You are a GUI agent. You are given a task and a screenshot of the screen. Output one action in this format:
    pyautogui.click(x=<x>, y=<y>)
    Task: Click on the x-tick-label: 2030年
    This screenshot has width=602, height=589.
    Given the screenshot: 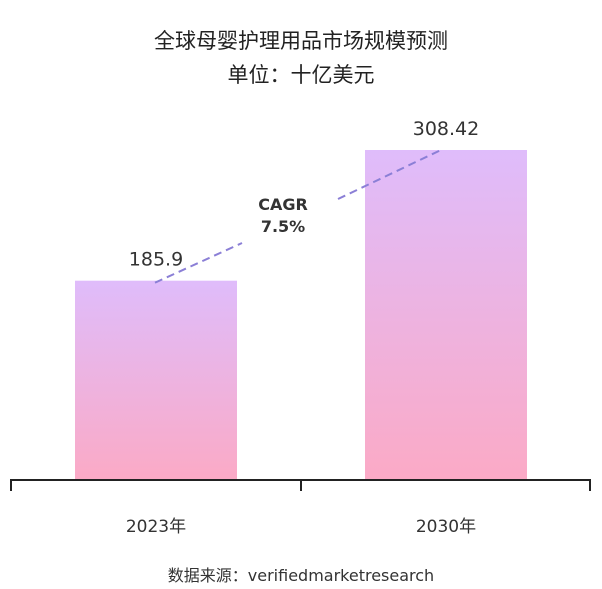 What is the action you would take?
    pyautogui.click(x=446, y=527)
    